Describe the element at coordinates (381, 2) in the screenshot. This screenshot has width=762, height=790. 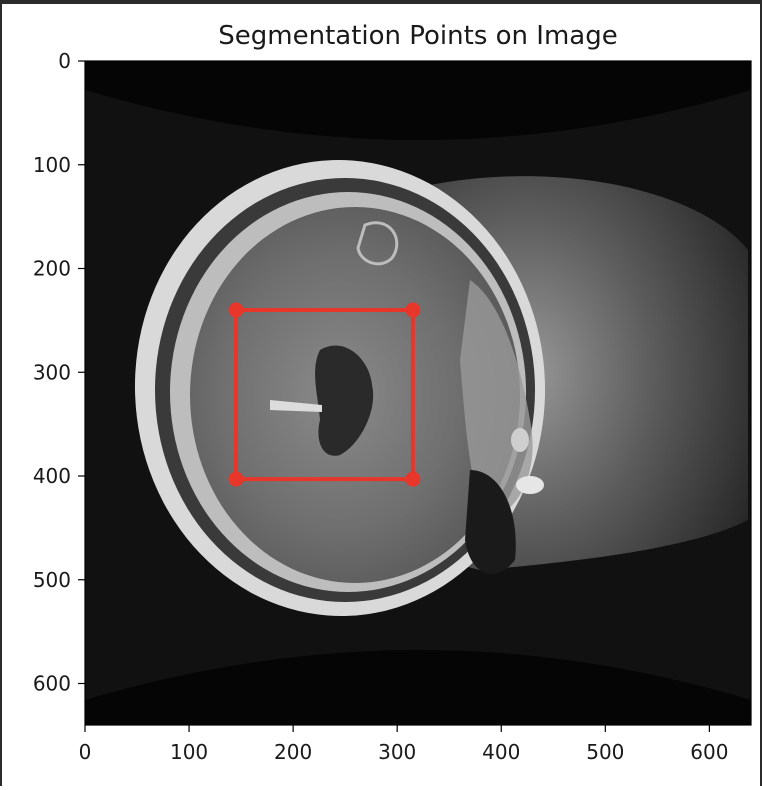
I see `window-edge-top` at that location.